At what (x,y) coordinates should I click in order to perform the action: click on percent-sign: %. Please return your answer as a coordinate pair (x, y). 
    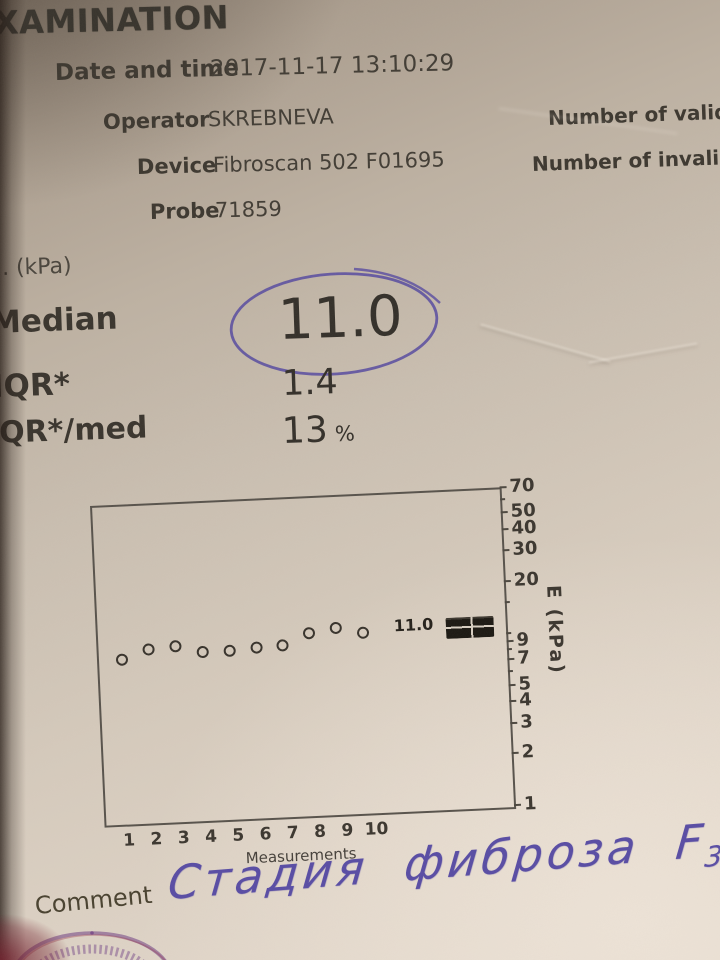
    Looking at the image, I should click on (345, 434).